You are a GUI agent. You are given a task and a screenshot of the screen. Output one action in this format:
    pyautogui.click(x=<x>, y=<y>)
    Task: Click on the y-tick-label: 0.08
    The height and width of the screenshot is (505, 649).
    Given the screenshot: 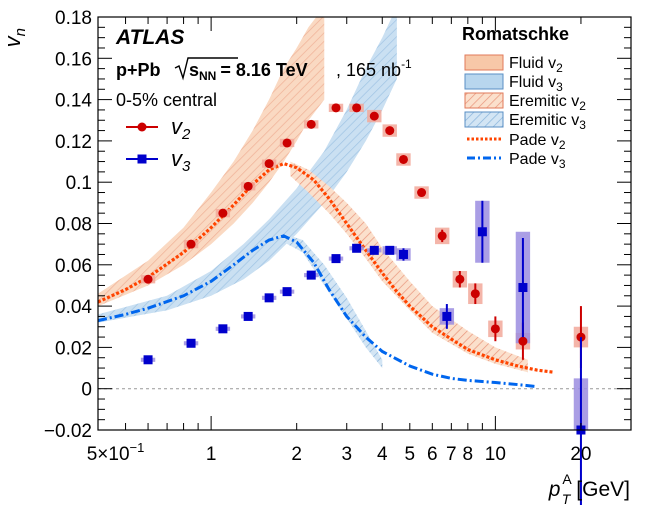 What is the action you would take?
    pyautogui.click(x=73, y=225)
    